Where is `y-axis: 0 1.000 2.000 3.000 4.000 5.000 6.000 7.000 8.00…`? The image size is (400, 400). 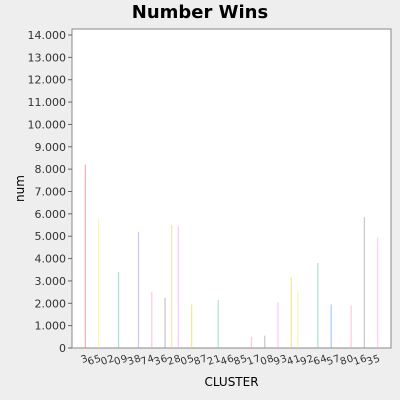
y-axis: 0 1.000 2.000 3.000 4.000 5.000 6.000 7.000 8.00… is located at coordinates (50, 192).